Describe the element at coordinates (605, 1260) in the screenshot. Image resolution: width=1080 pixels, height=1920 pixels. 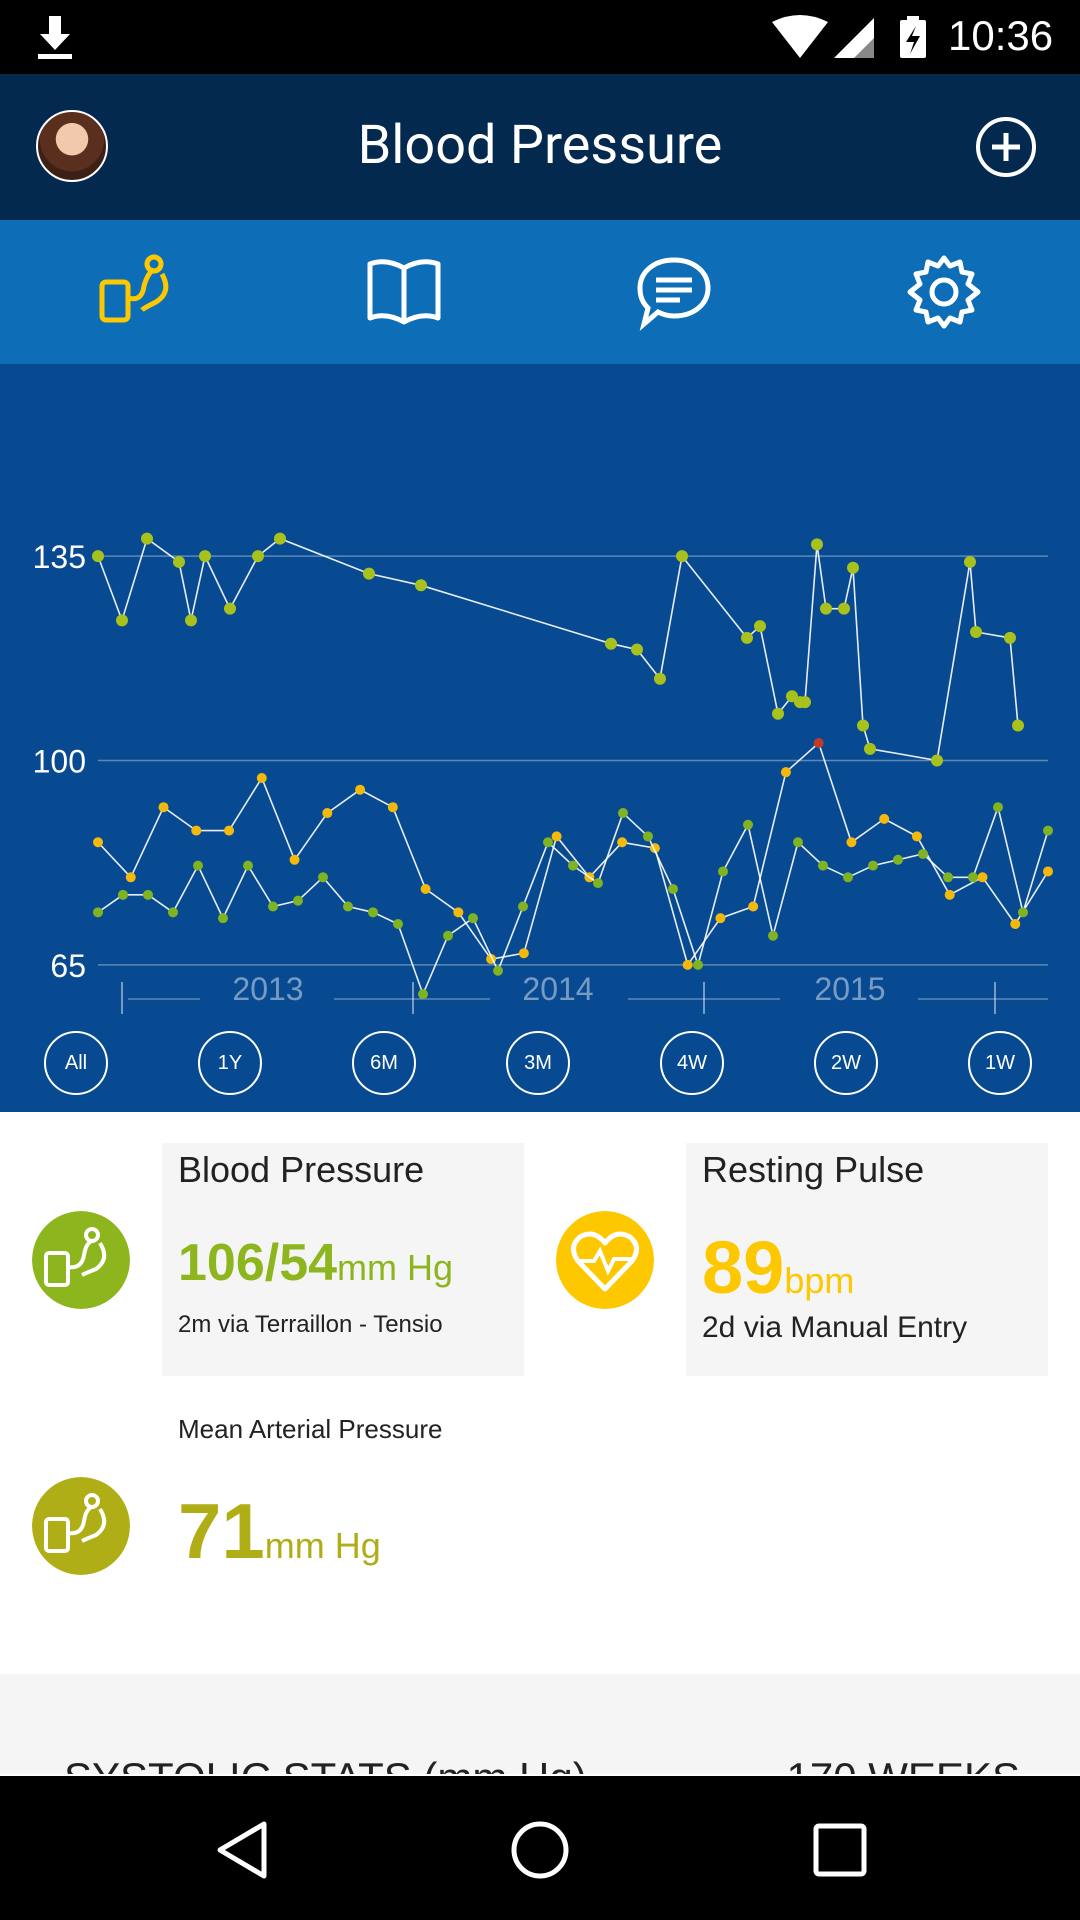
I see `heart-pulse-icon` at that location.